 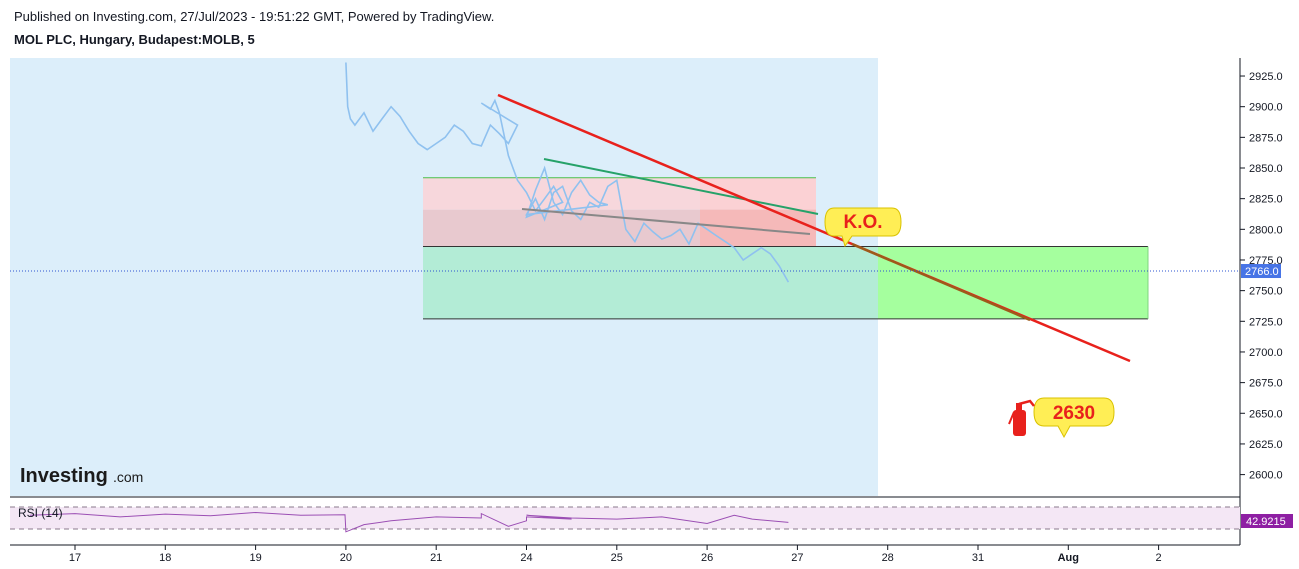 I want to click on rsi-band, so click(x=625, y=518).